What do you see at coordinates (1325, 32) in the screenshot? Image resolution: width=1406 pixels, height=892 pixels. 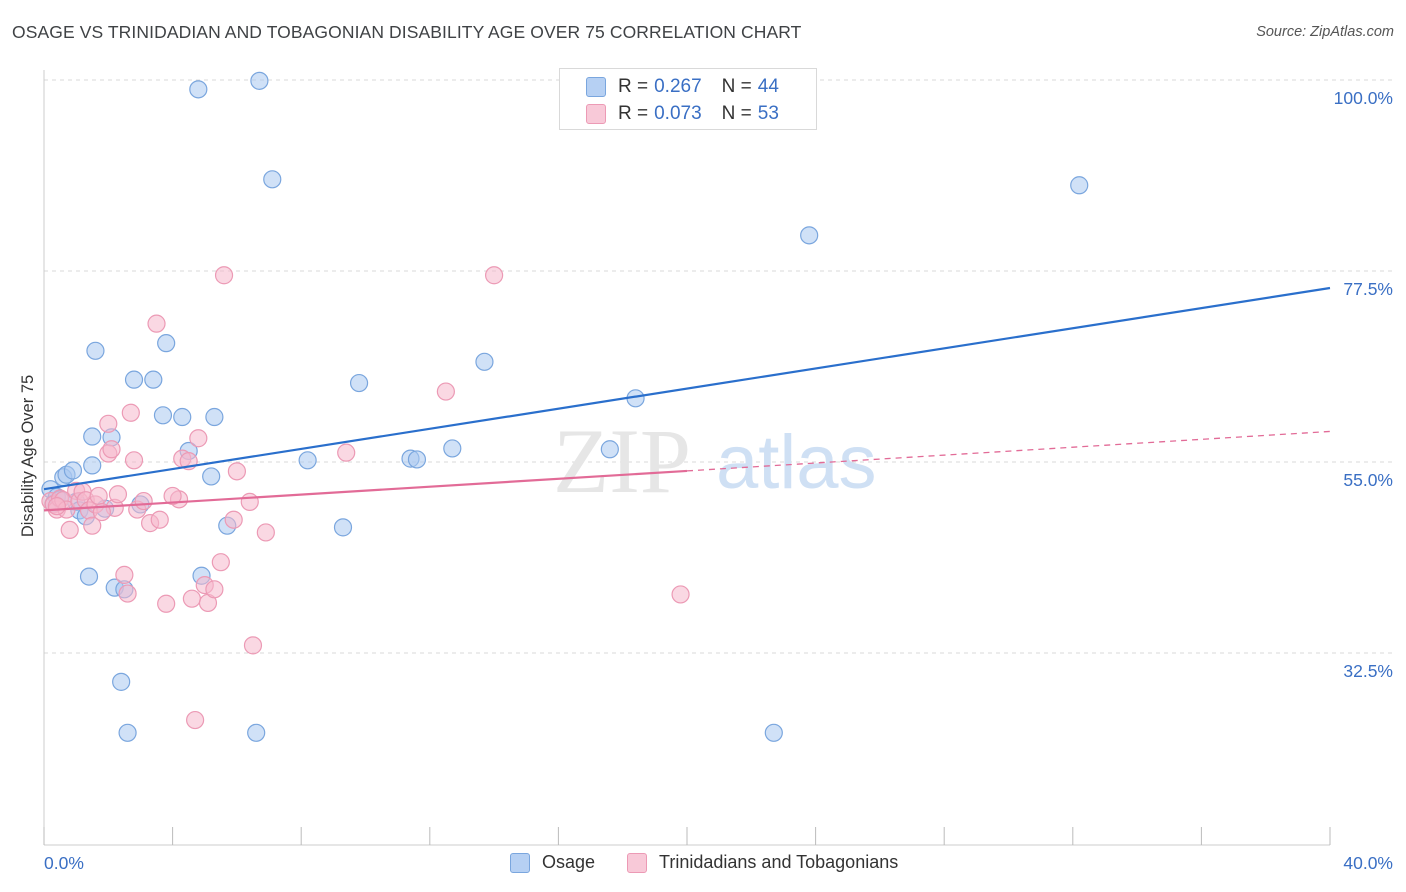 I see `source-label: Source: ZipAtlas.com` at bounding box center [1325, 32].